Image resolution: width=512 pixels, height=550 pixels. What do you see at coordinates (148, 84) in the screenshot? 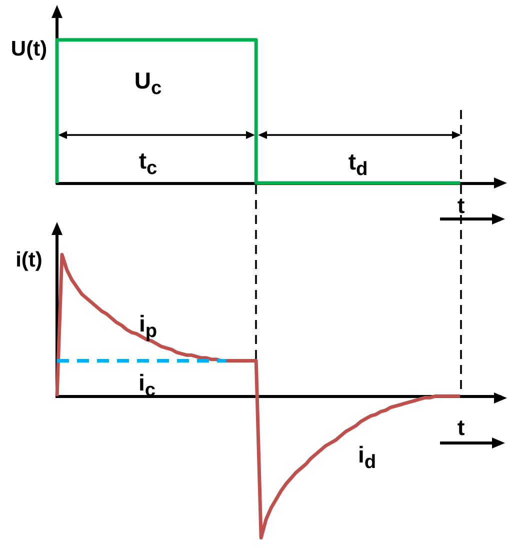
I see `series-label: U$_{c}$` at bounding box center [148, 84].